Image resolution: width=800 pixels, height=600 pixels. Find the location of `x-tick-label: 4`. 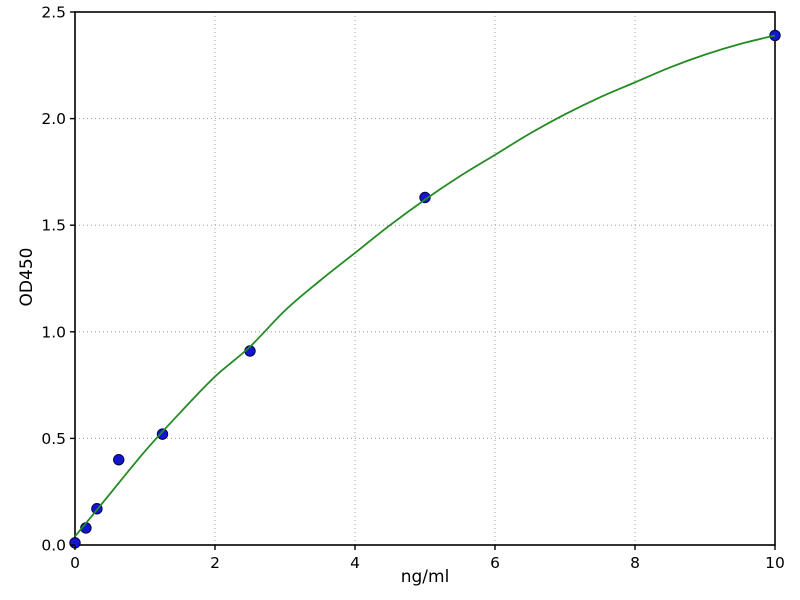

x-tick-label: 4 is located at coordinates (355, 563).